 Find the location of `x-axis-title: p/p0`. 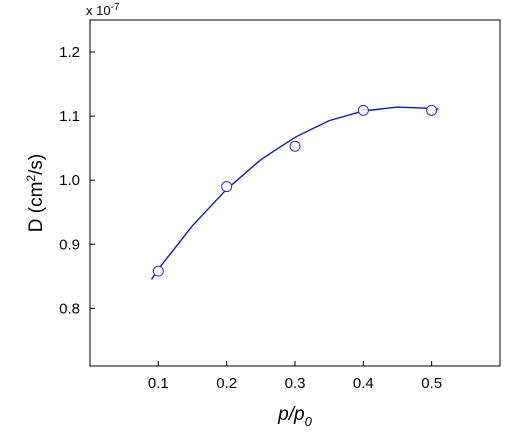

x-axis-title: p/p0 is located at coordinates (294, 416).